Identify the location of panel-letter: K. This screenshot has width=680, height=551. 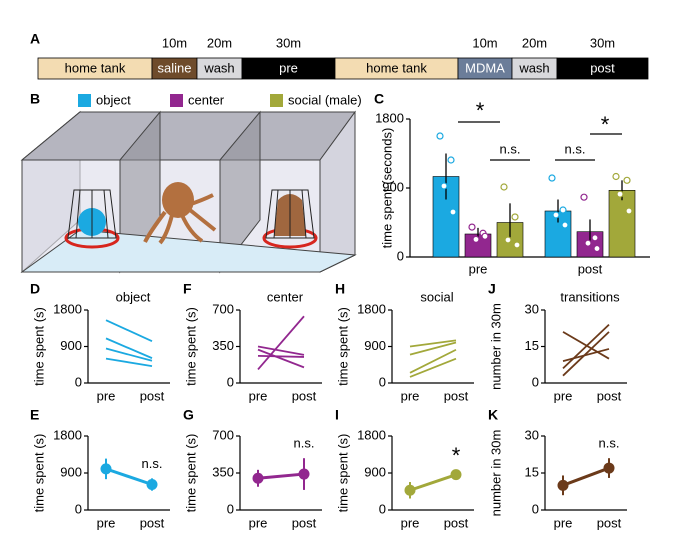
(493, 415).